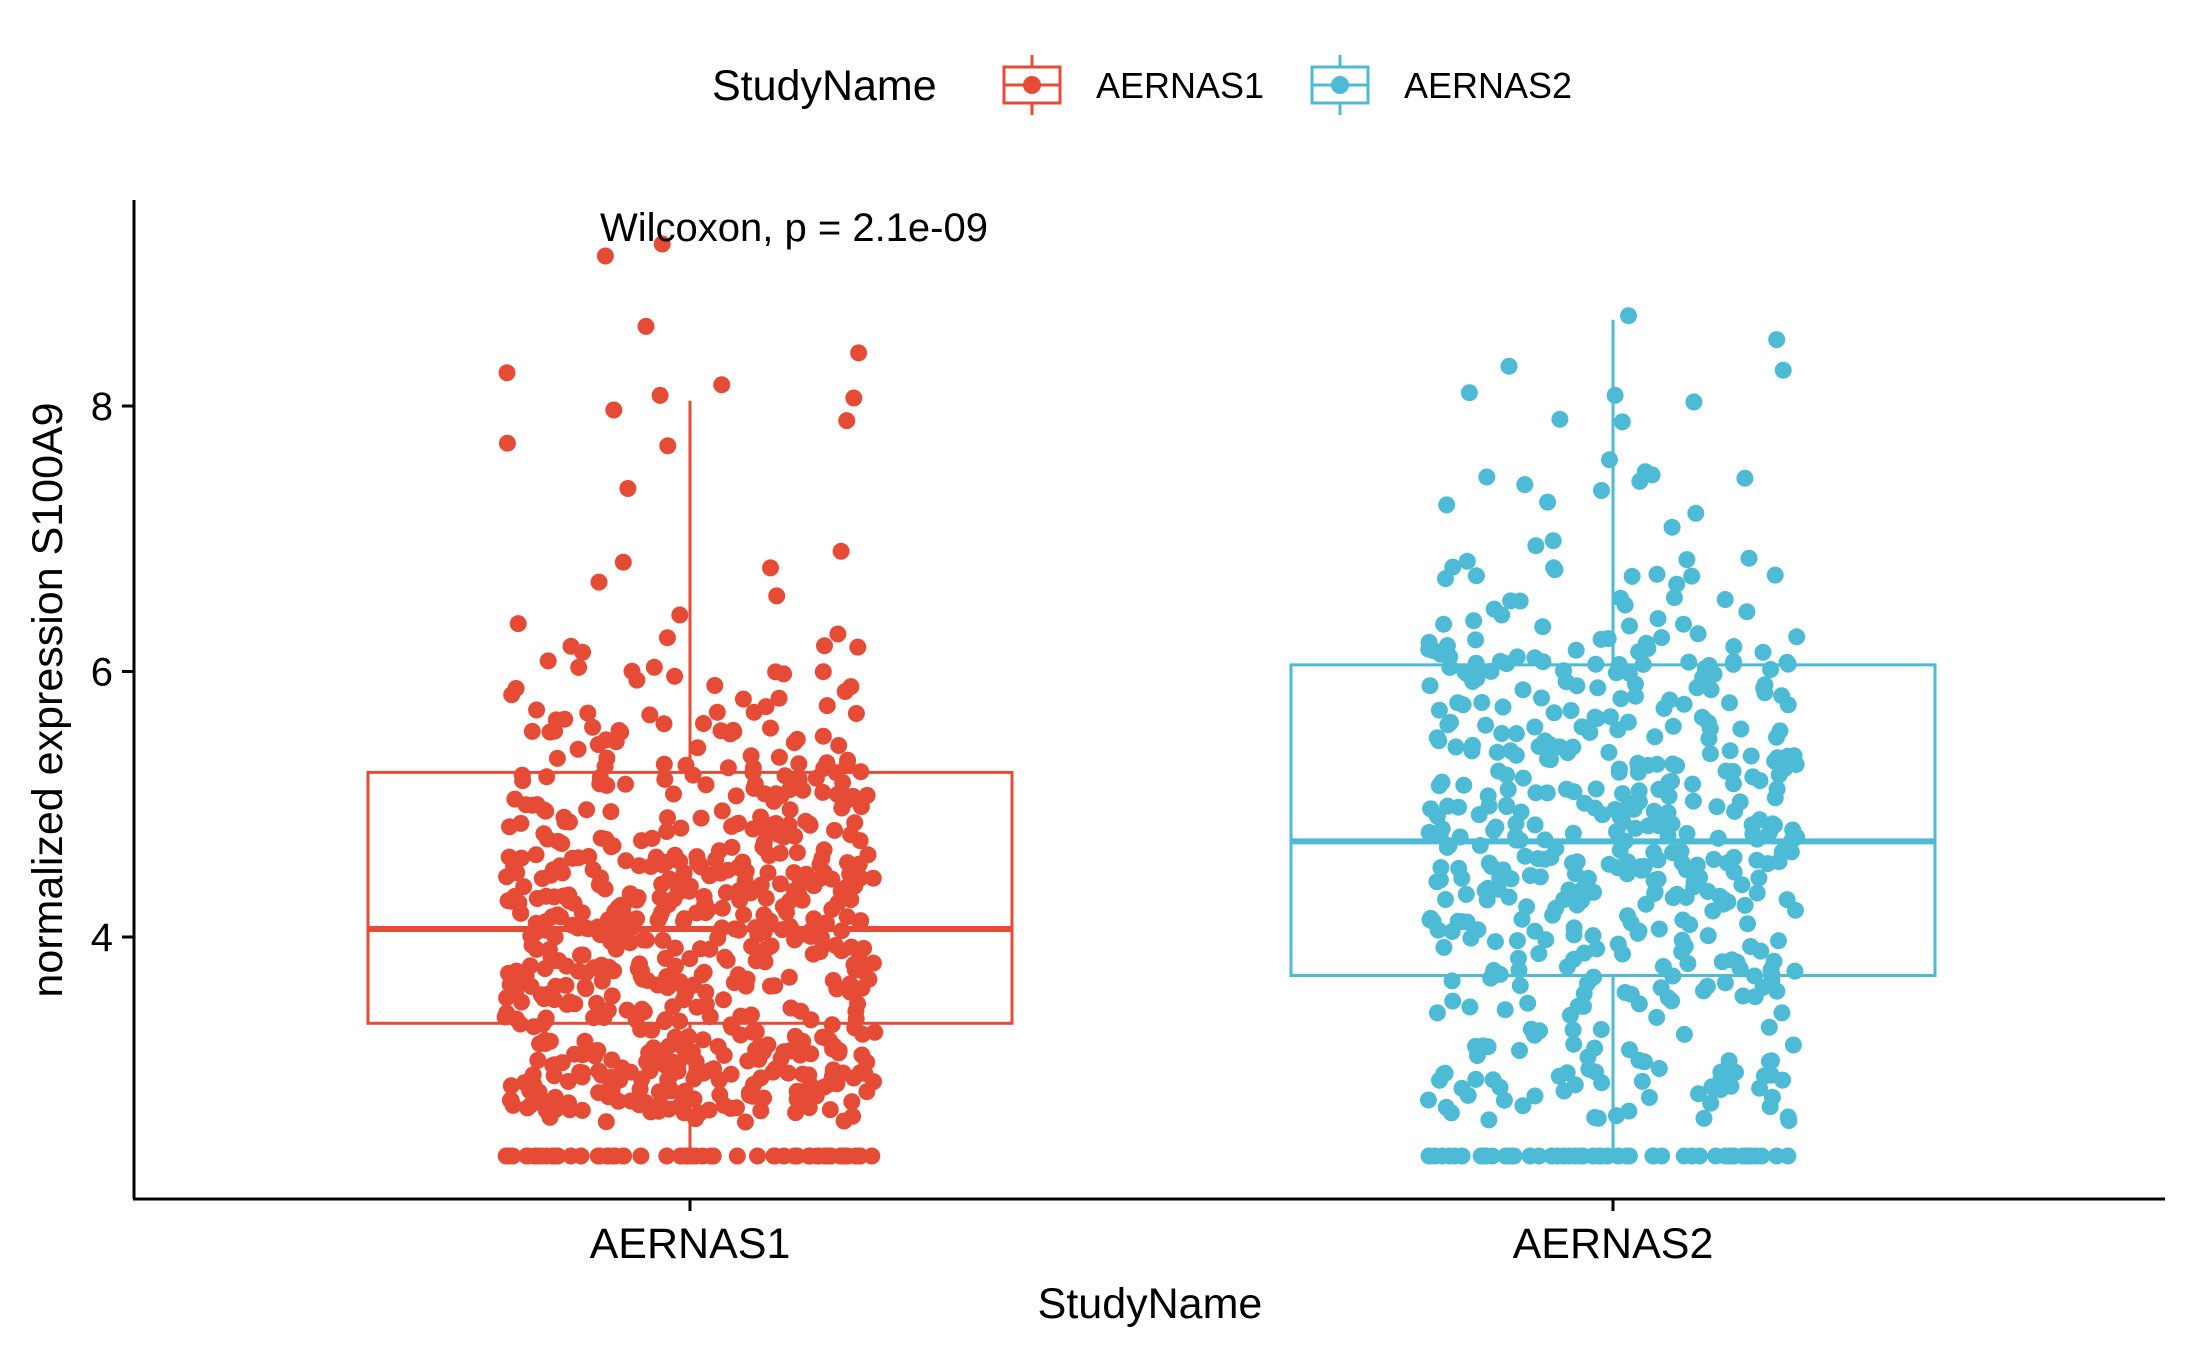  I want to click on wilcoxon-annotation: Wilcoxon, p = 2.1e-09, so click(794, 228).